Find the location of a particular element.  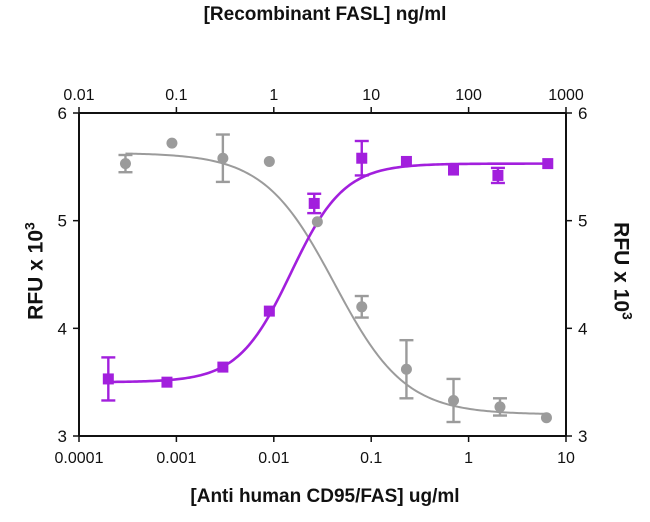

y-right-tick-label: 5 is located at coordinates (582, 221).